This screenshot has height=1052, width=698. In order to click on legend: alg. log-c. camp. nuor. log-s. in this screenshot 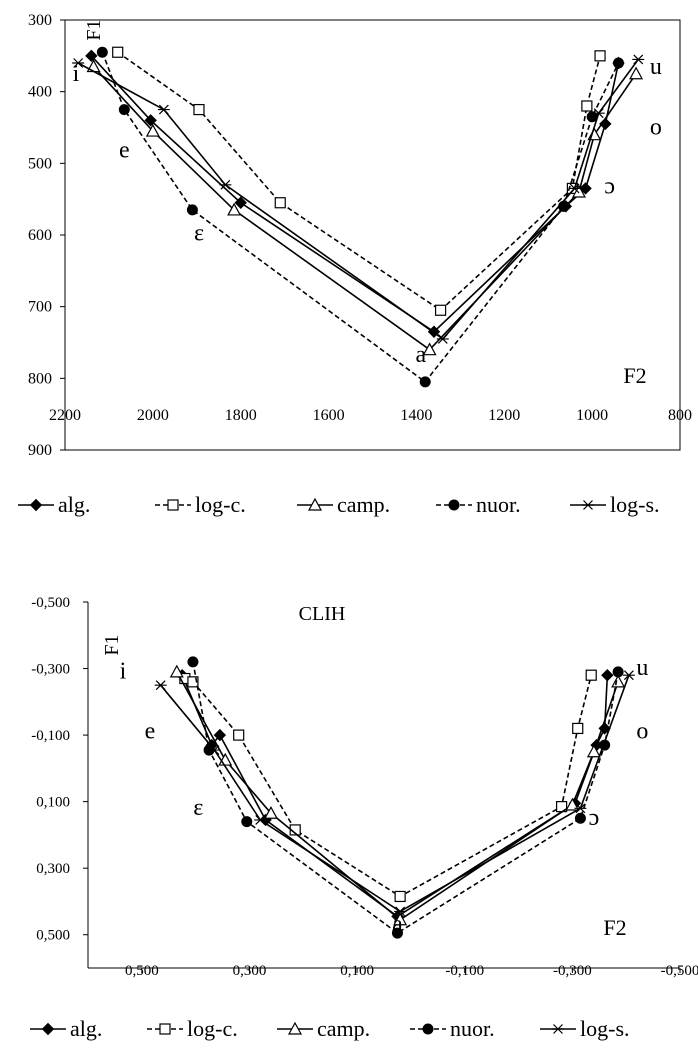, I will do `click(339, 504)`.